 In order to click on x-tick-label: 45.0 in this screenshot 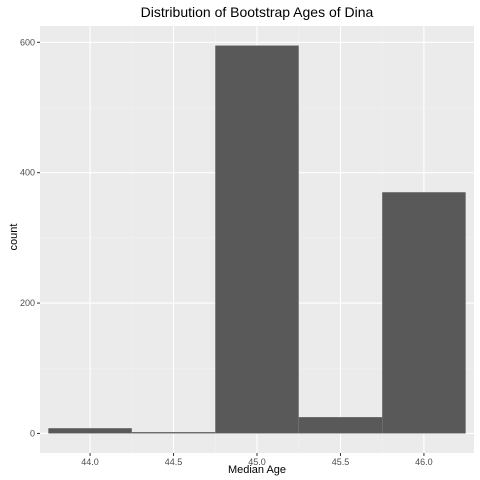, I will do `click(257, 462)`.